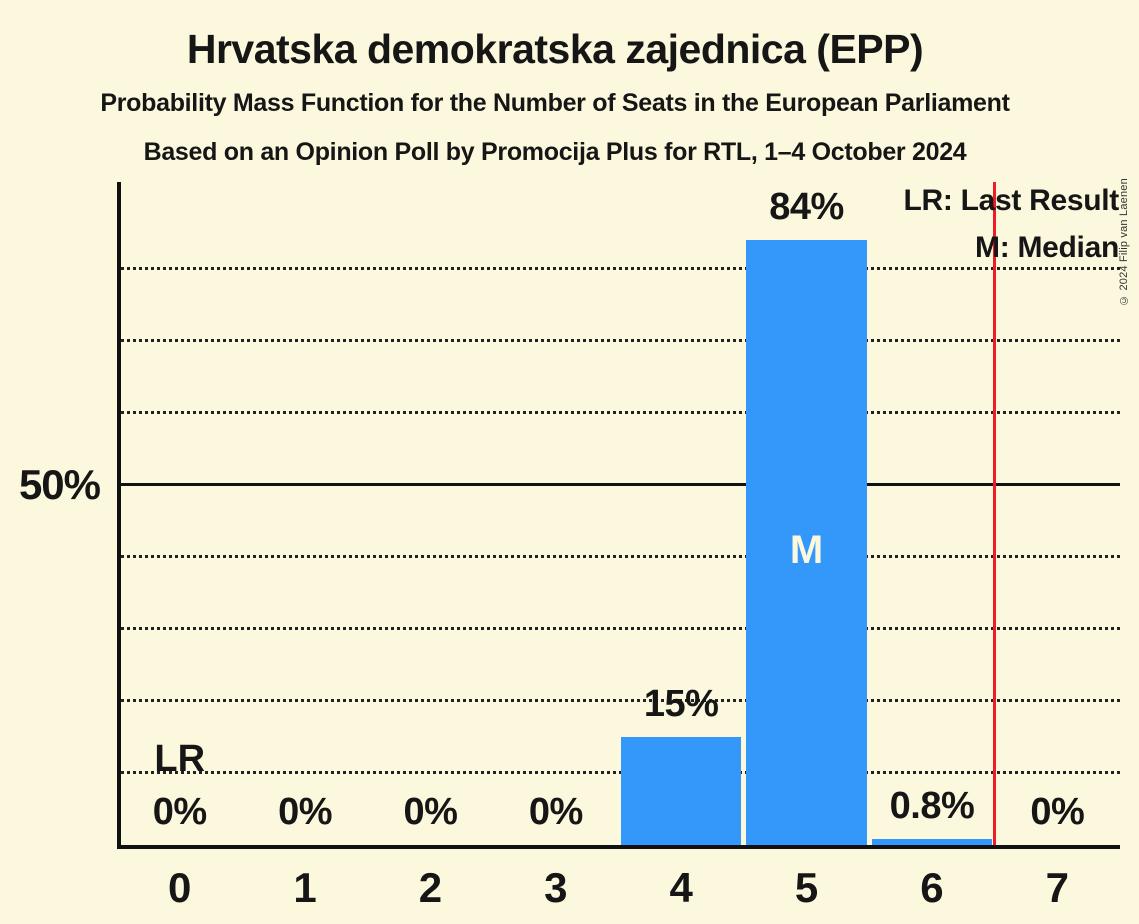 The height and width of the screenshot is (924, 1139). Describe the element at coordinates (555, 812) in the screenshot. I see `bar-value-label-seat-3: 0%` at that location.